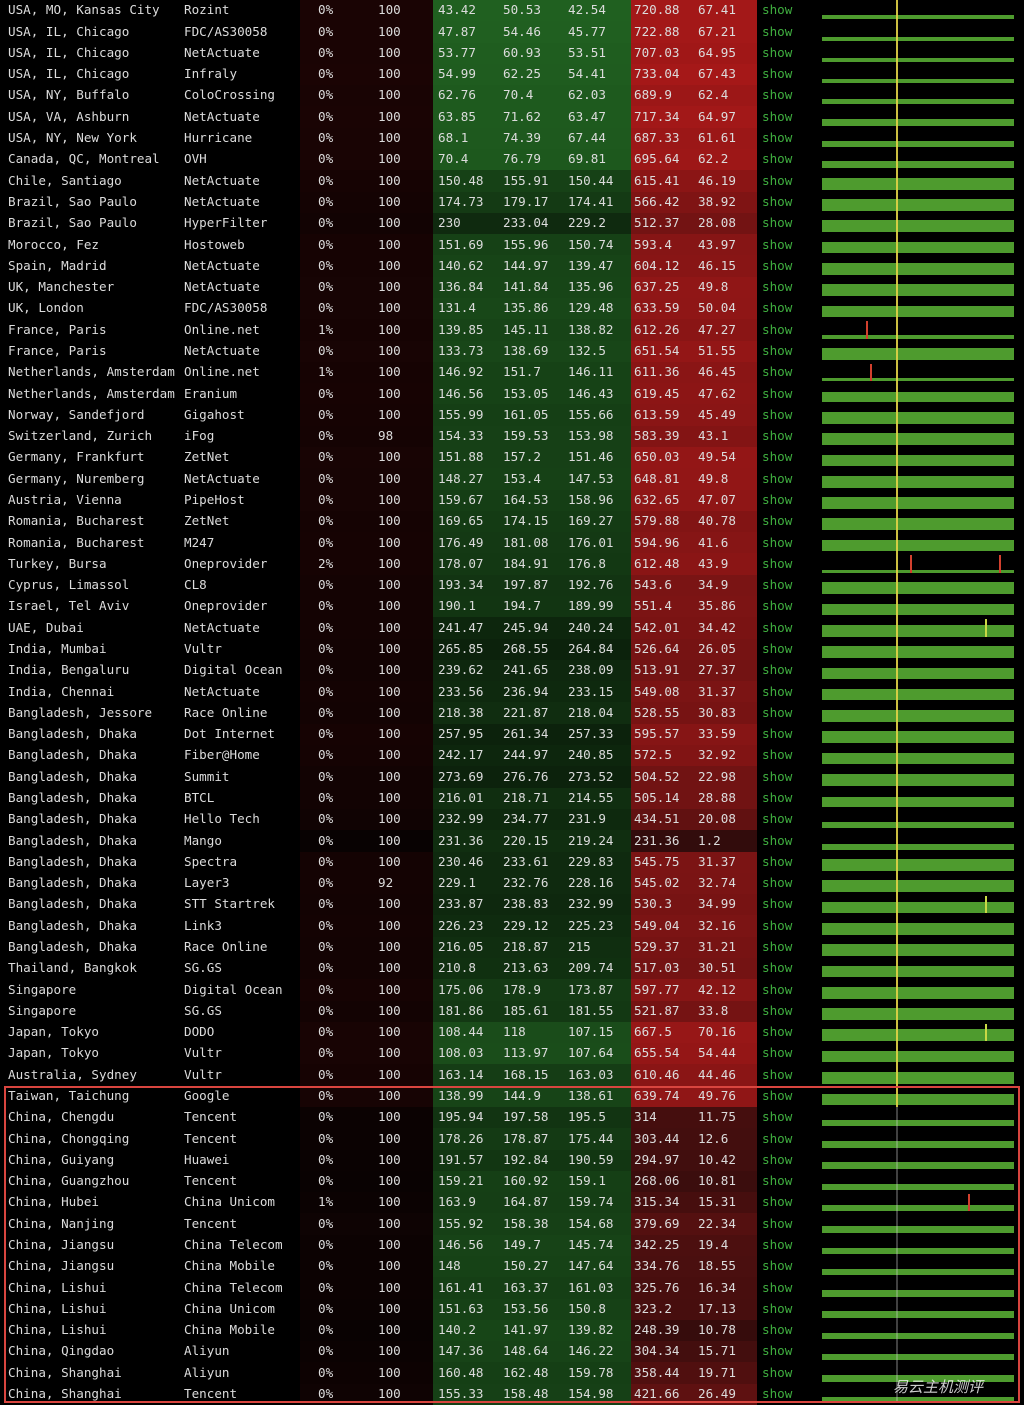 The width and height of the screenshot is (1024, 1405). What do you see at coordinates (211, 1117) in the screenshot?
I see `provider-label: Tencent` at bounding box center [211, 1117].